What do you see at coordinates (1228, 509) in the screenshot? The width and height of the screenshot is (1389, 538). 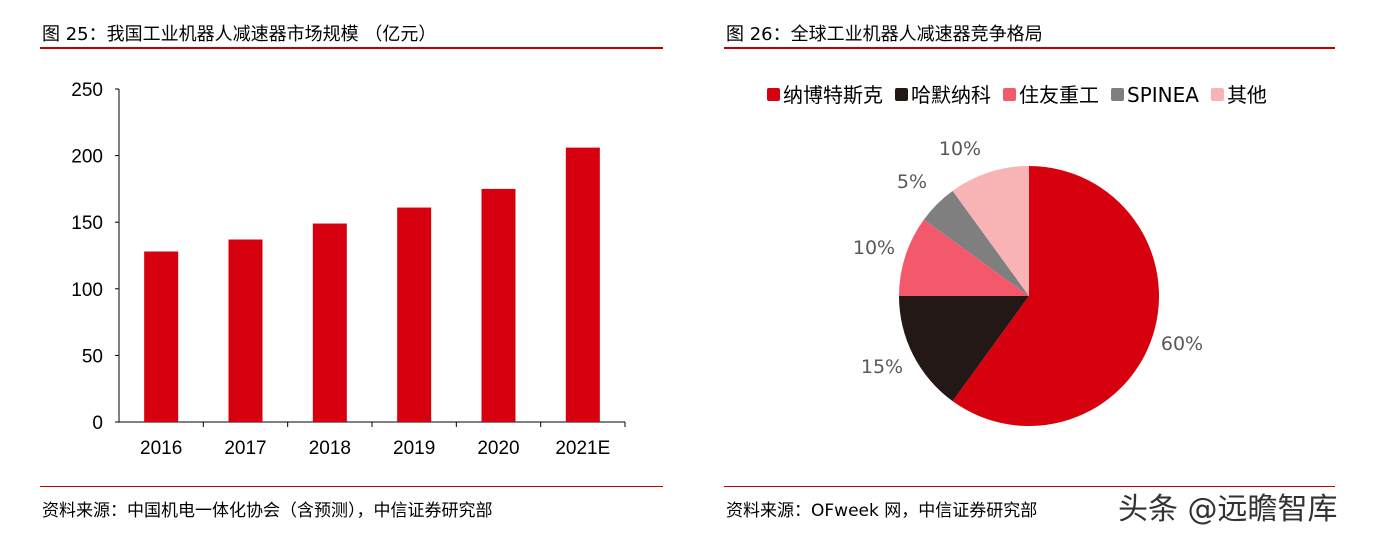 I see `watermark: 头条 @远瞻智库` at bounding box center [1228, 509].